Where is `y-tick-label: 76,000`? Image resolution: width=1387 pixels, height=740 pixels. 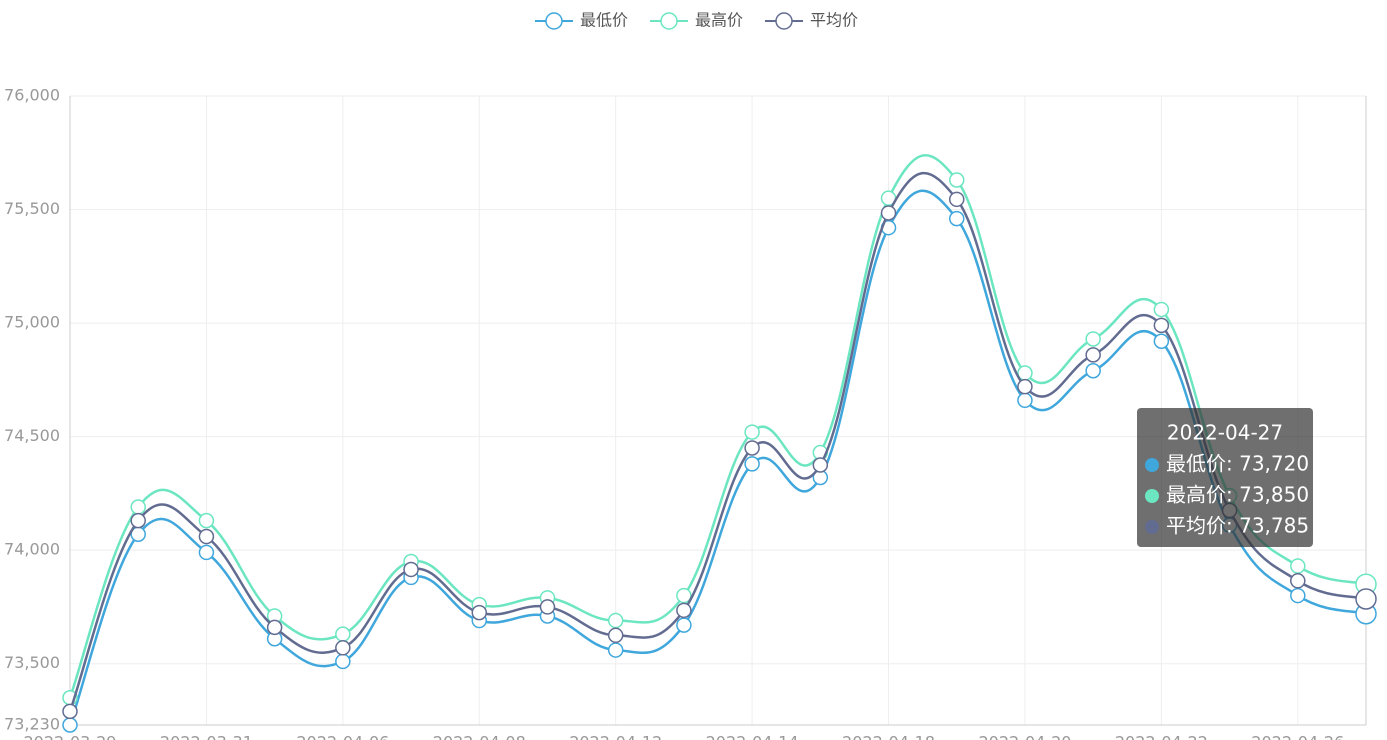 y-tick-label: 76,000 is located at coordinates (32, 95).